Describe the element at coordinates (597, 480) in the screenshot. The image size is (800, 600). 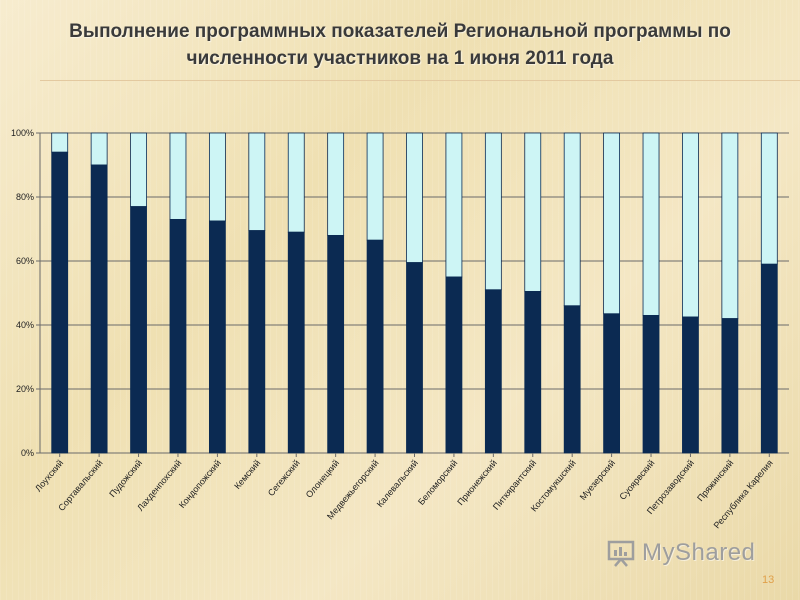
I see `x-tick-label: Муезерский` at that location.